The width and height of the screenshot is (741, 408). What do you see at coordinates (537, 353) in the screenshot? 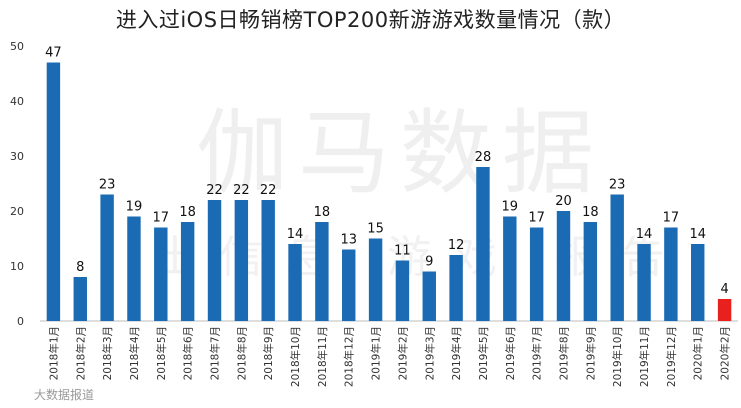
I see `x-tick-label: 2019年7月` at bounding box center [537, 353].